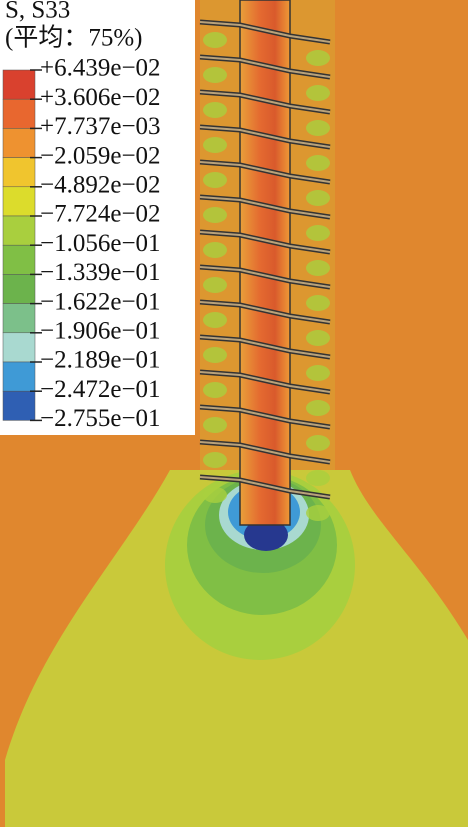 The height and width of the screenshot is (827, 468). I want to click on legend-label: −4.892e−02, so click(100, 185).